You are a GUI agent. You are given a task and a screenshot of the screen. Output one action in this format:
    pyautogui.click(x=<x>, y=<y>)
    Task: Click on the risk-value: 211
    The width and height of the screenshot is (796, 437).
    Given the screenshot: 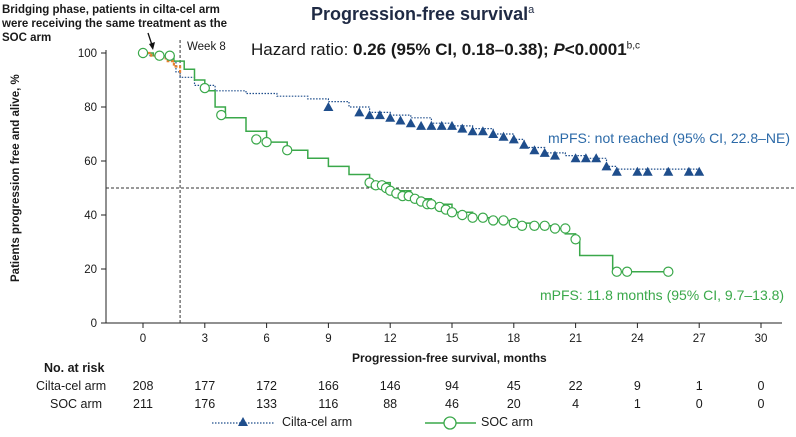 What is the action you would take?
    pyautogui.click(x=143, y=404)
    